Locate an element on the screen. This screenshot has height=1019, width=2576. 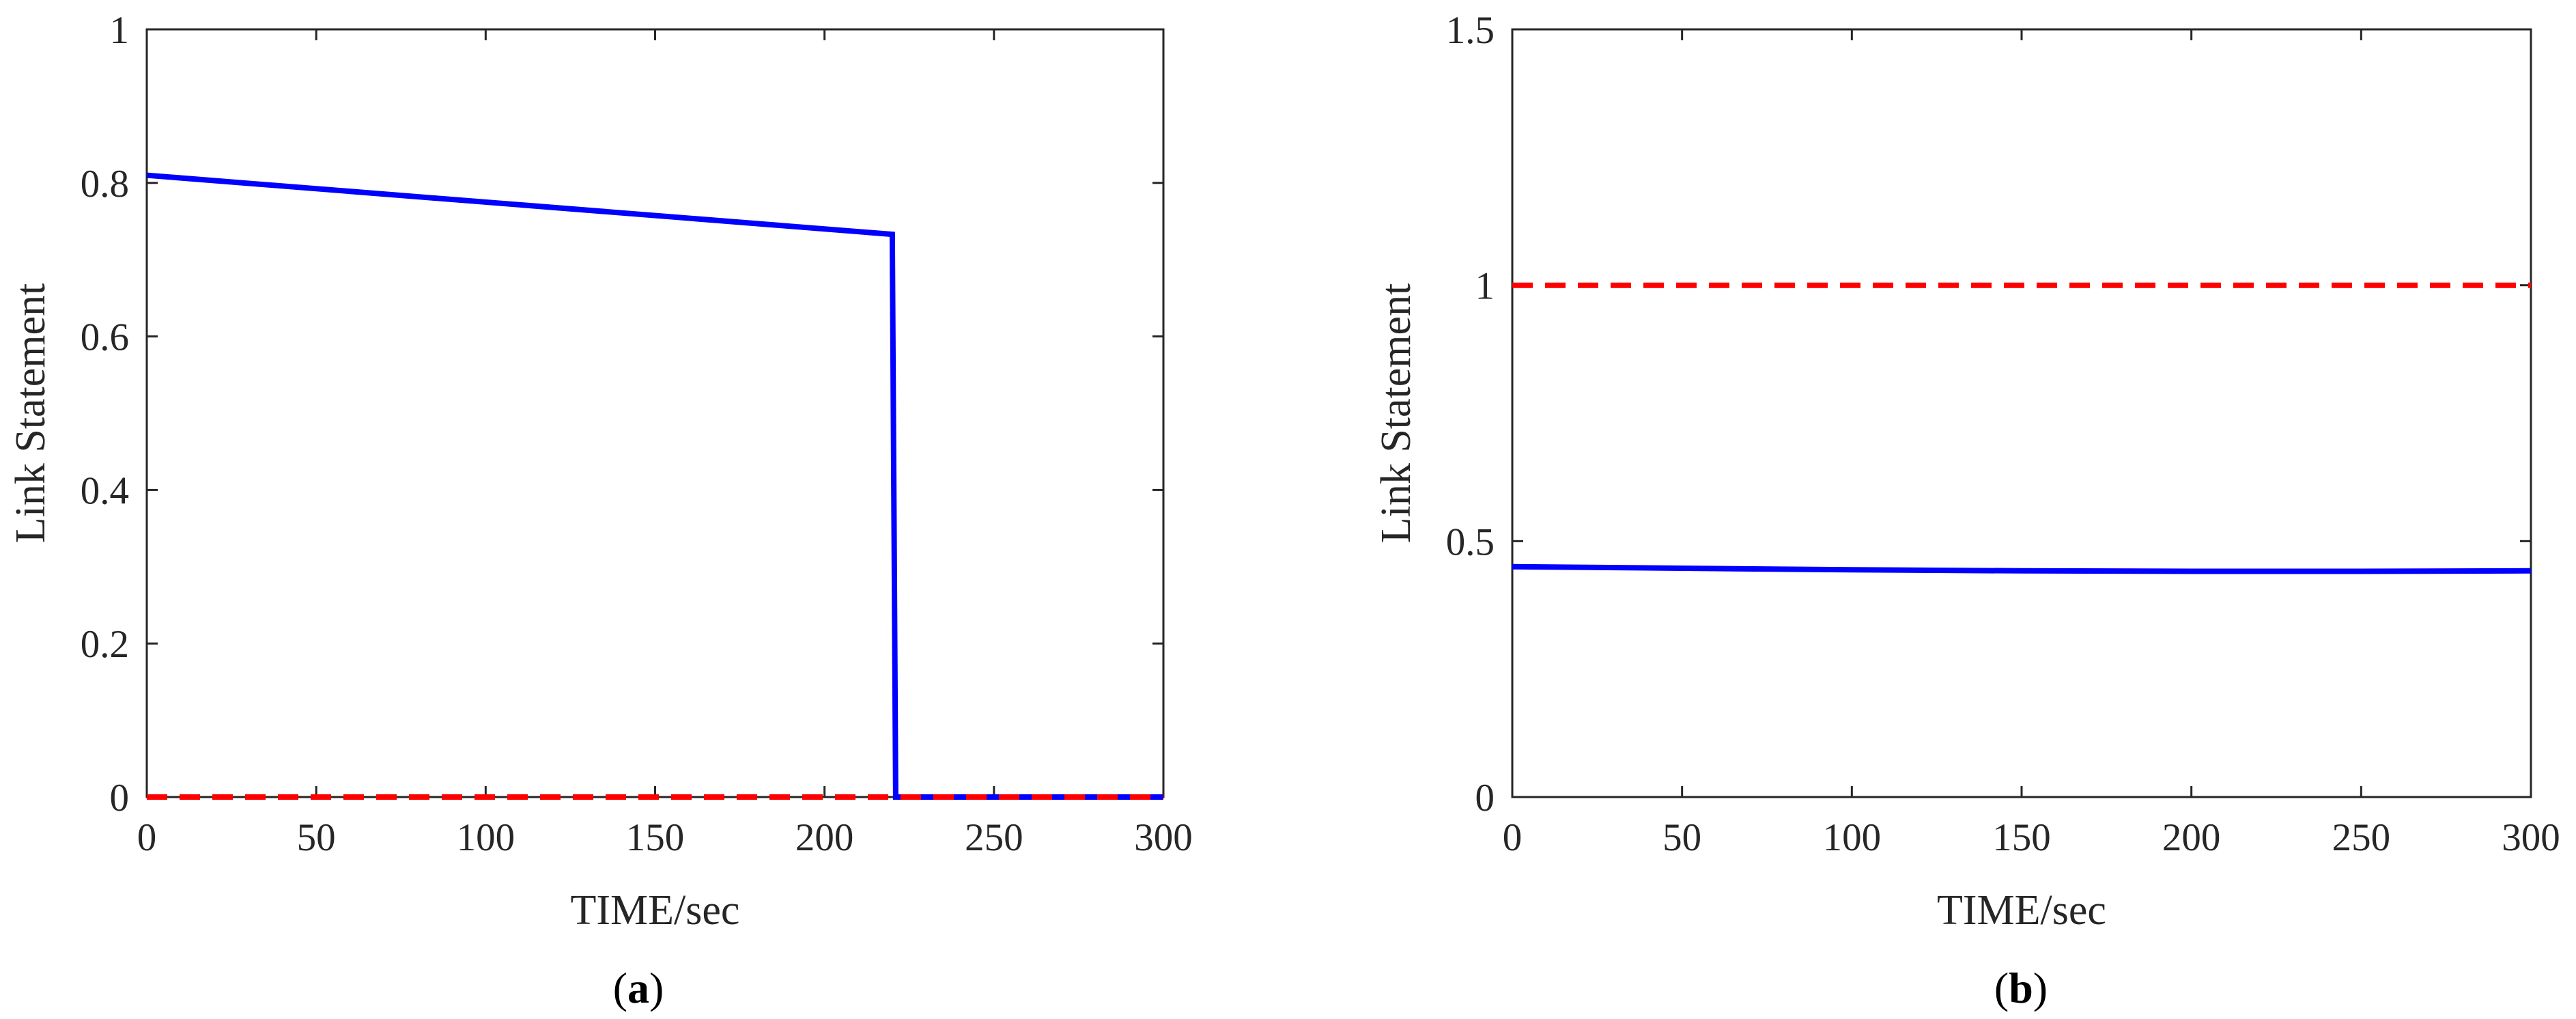
panel-letter: b is located at coordinates (2021, 988).